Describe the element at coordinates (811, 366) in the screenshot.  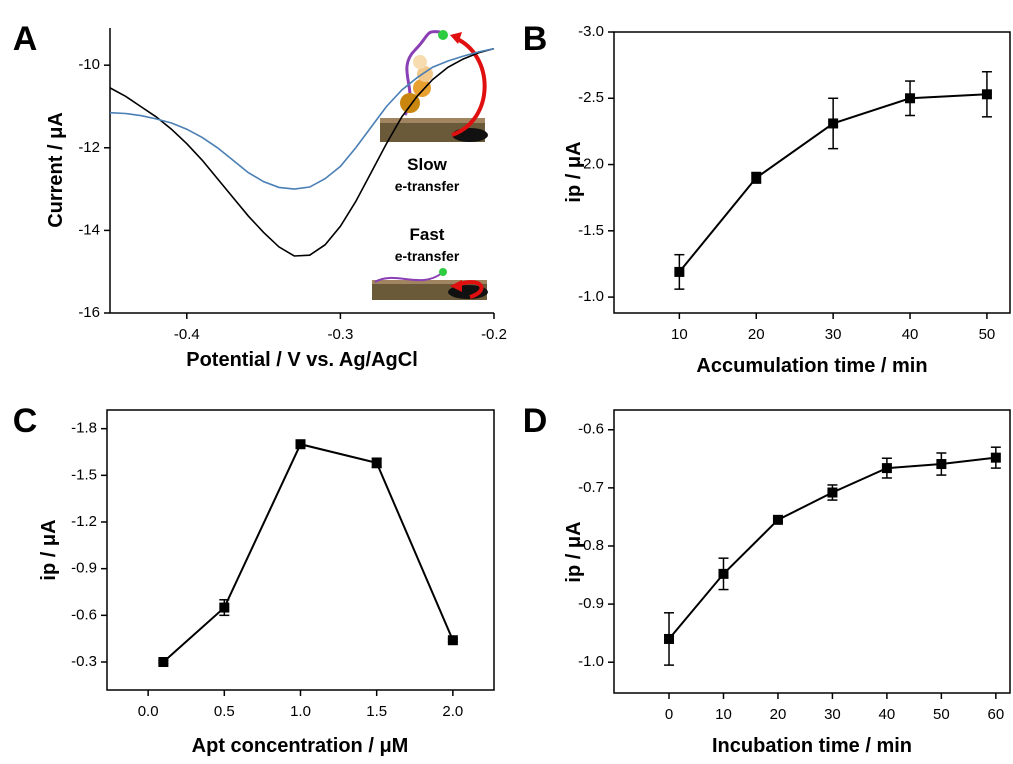
I see `x-axis-title: Accumulation time / min` at that location.